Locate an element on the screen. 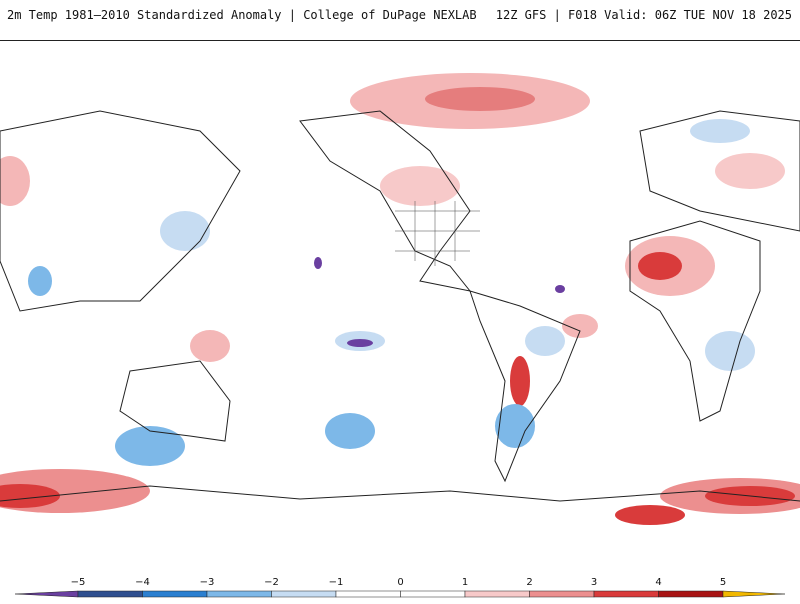  legend-tick-label: −1 is located at coordinates (336, 582).